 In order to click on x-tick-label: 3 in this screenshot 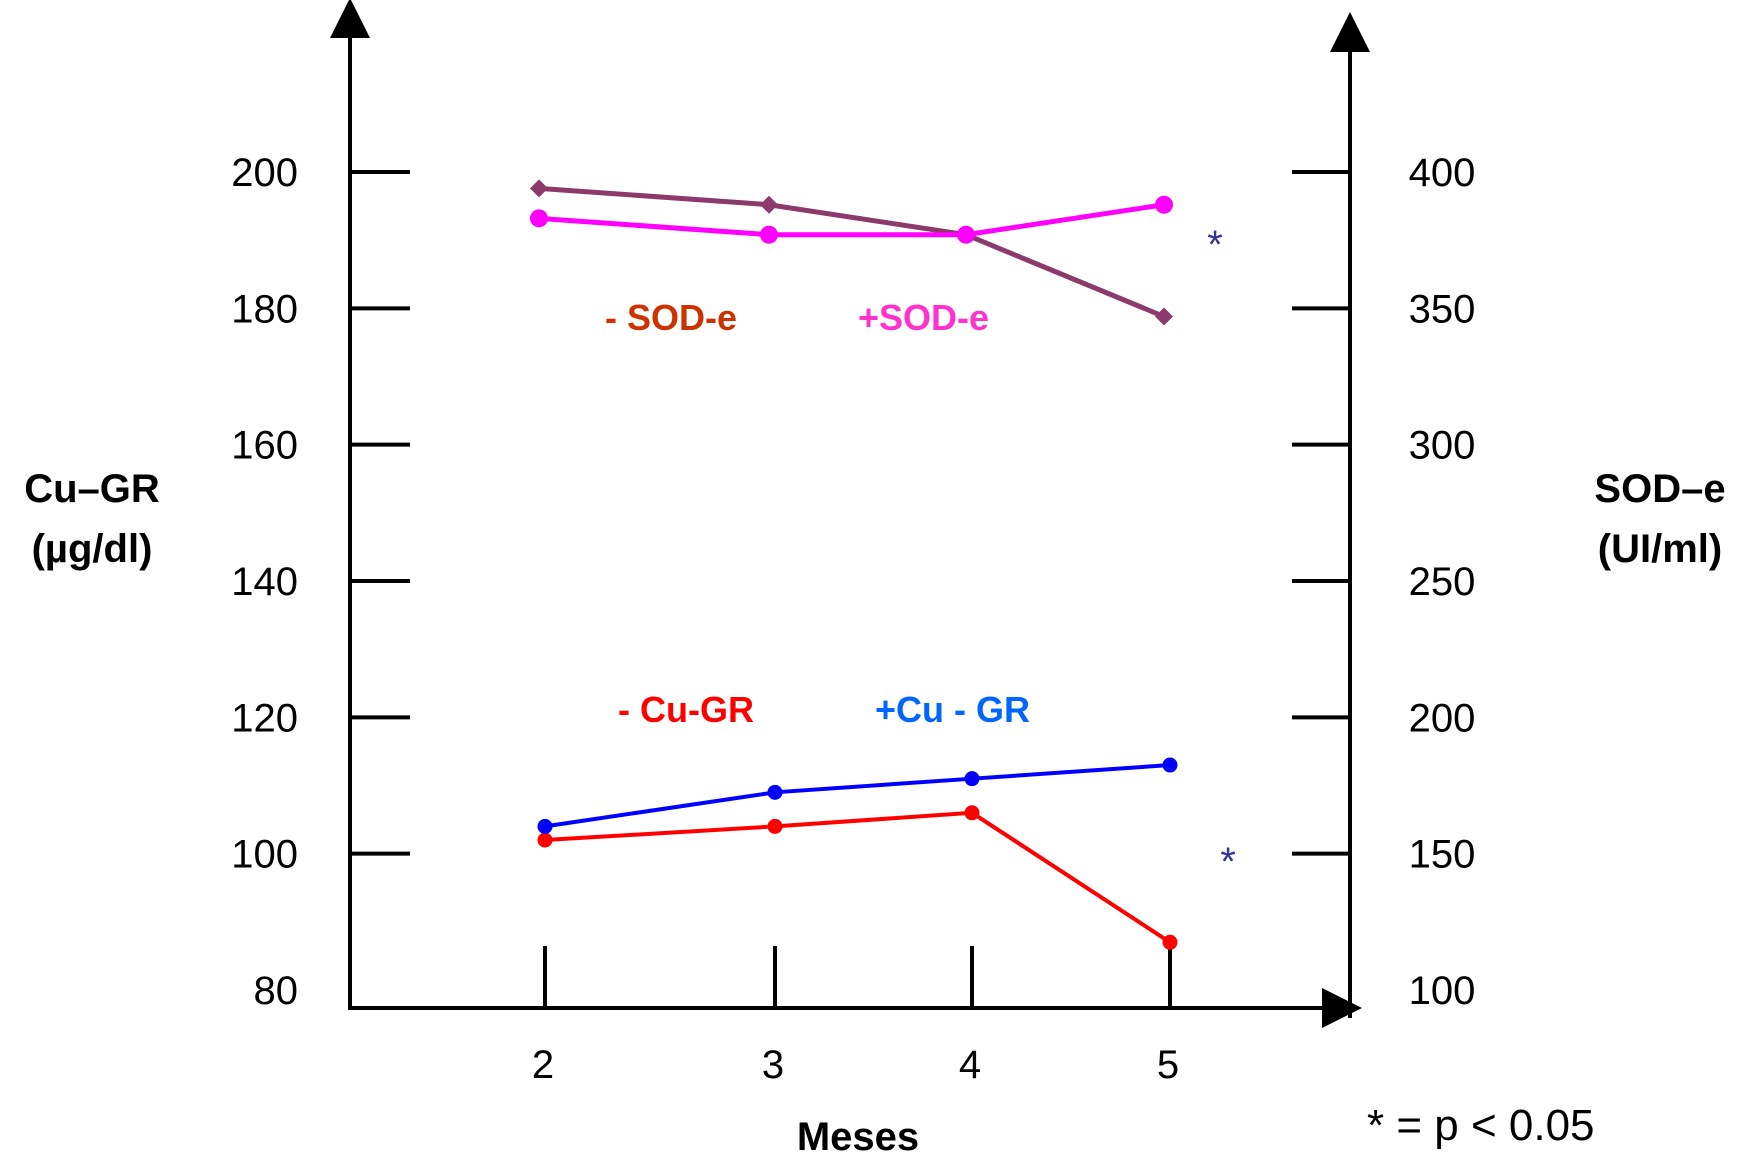, I will do `click(773, 1065)`.